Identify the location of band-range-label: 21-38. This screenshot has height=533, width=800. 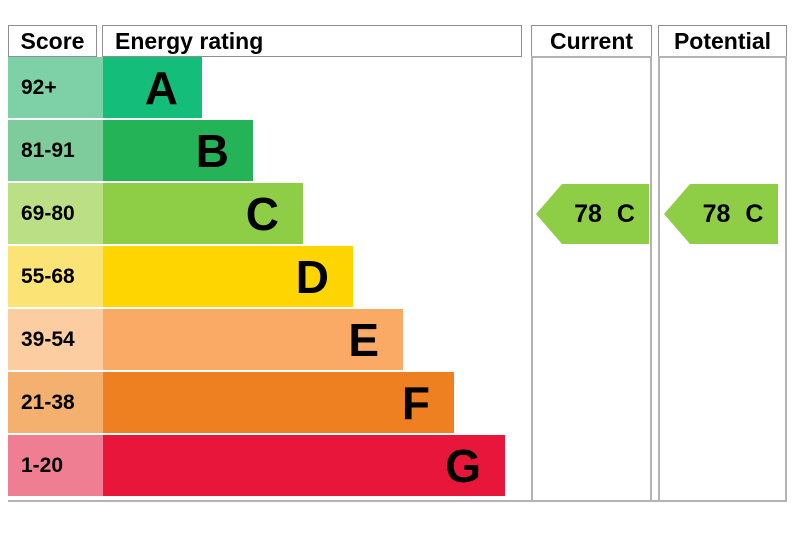
(55, 402).